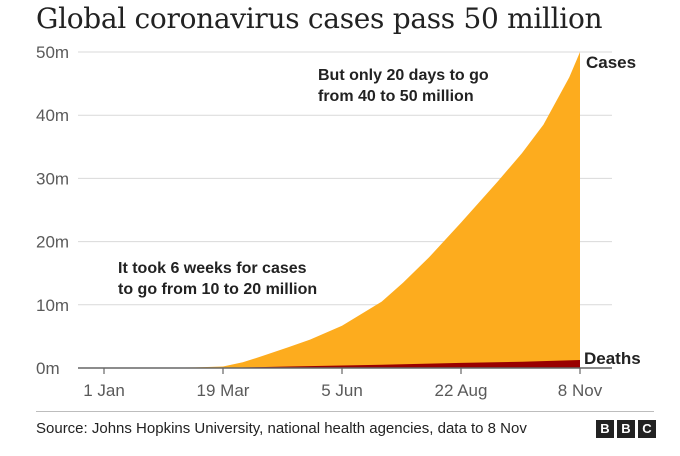 Image resolution: width=680 pixels, height=456 pixels. Describe the element at coordinates (217, 289) in the screenshot. I see `annotation-text: to go from 10 to 20 million` at that location.